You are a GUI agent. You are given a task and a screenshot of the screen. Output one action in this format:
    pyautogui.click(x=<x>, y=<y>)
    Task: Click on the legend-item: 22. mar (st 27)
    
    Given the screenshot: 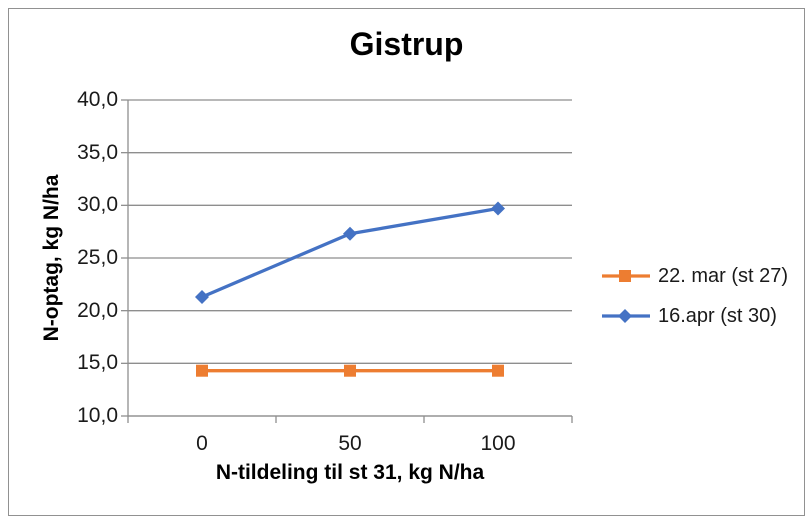 What is the action you would take?
    pyautogui.click(x=695, y=276)
    